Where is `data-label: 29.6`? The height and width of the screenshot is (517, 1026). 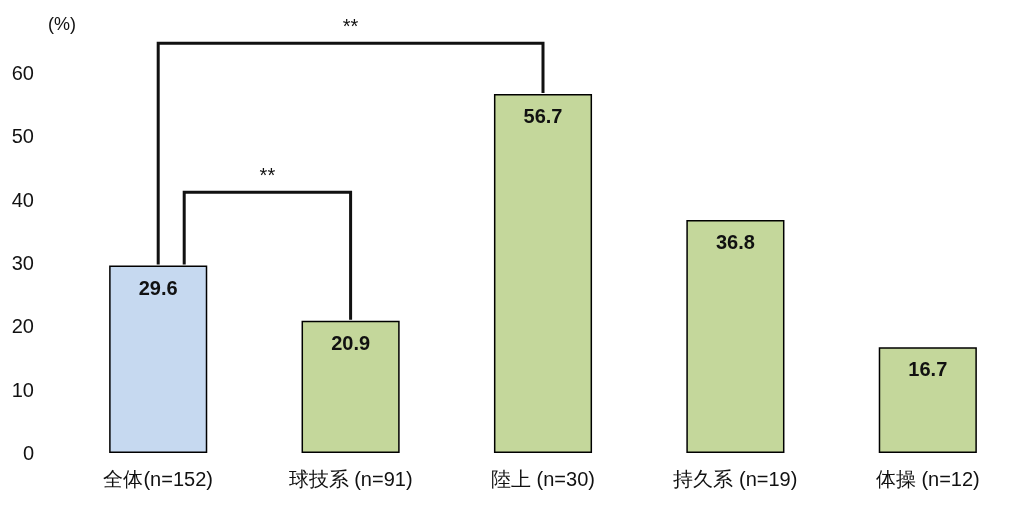 data-label: 29.6 is located at coordinates (158, 287).